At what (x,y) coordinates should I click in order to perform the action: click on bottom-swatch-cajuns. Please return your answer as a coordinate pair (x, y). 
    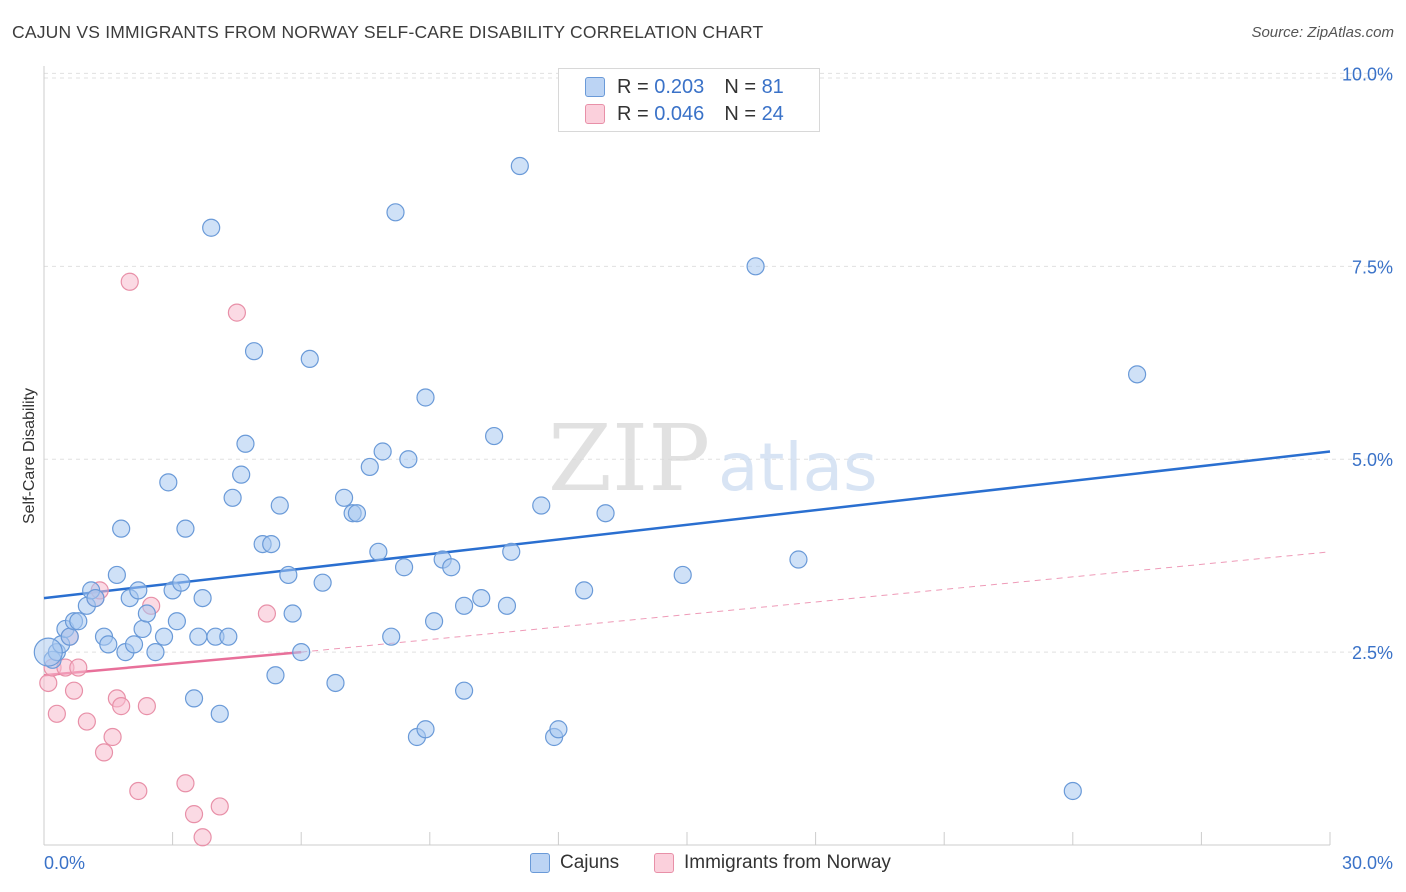
    Looking at the image, I should click on (540, 863).